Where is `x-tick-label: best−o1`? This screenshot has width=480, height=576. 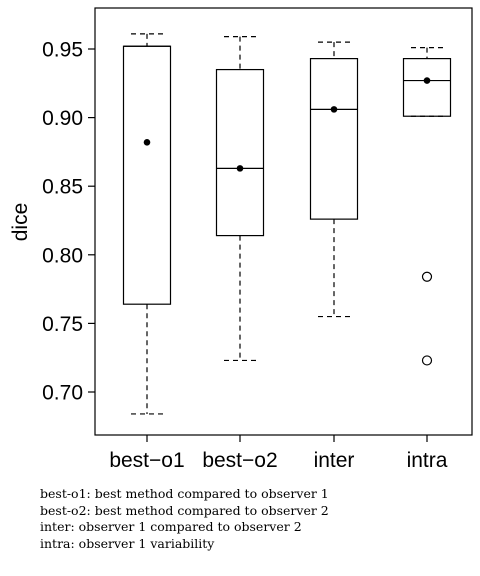 x-tick-label: best−o1 is located at coordinates (146, 460).